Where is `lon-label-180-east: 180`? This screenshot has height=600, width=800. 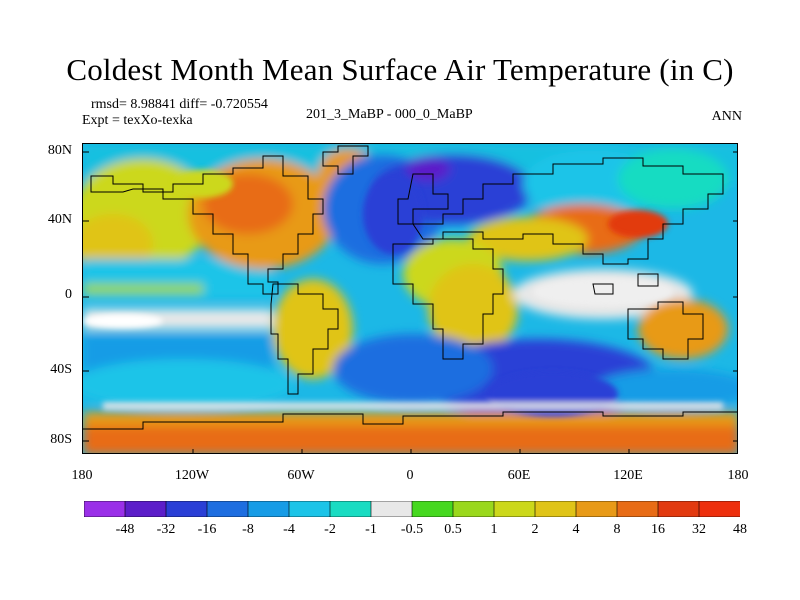 lon-label-180-east: 180 is located at coordinates (738, 475).